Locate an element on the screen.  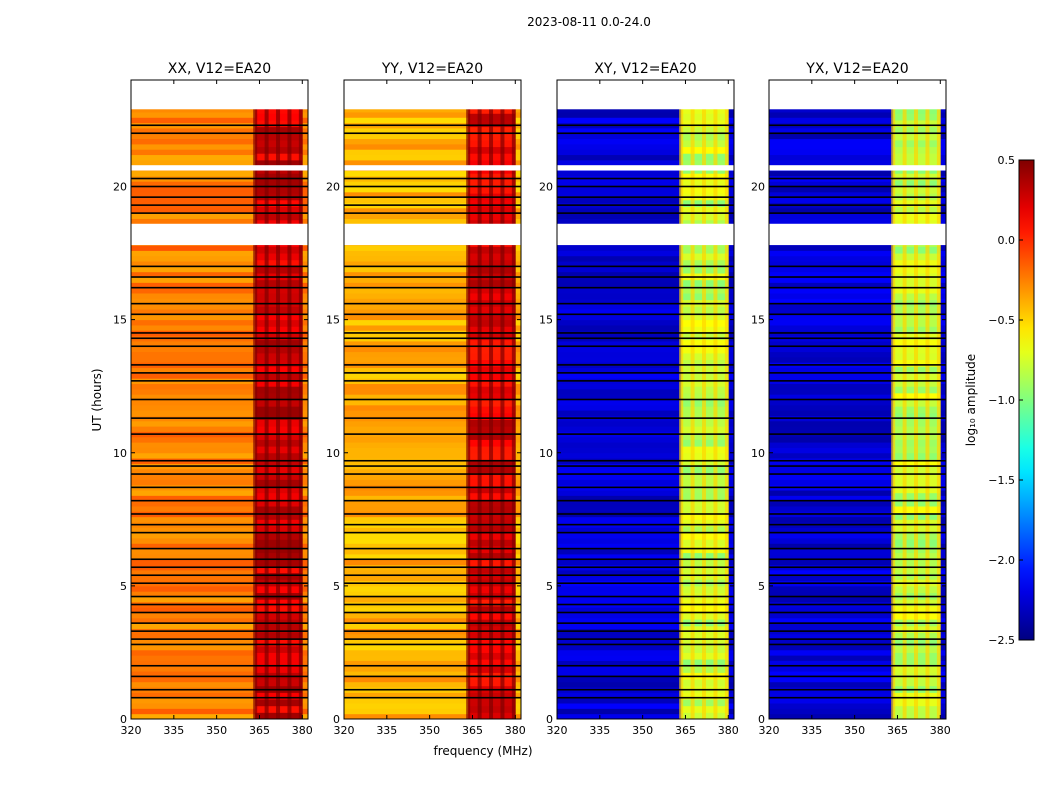
panel-title: YY, V12=EA20 is located at coordinates (432, 69).